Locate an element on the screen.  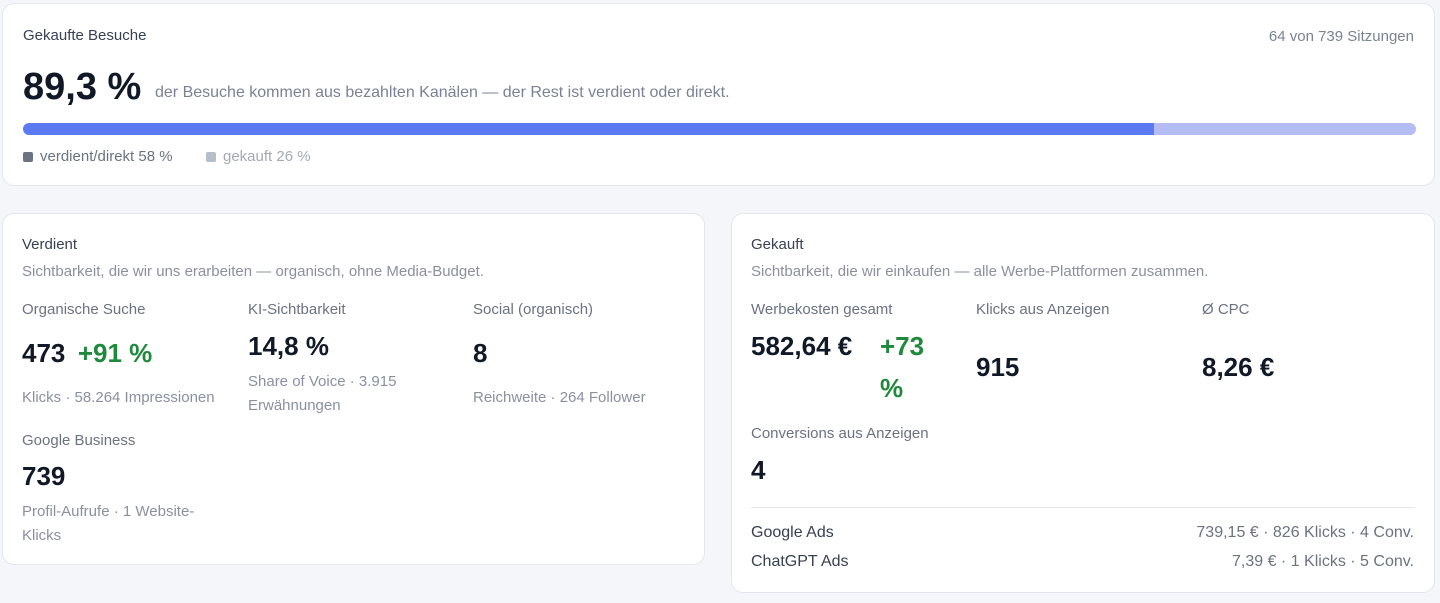
metric-detail: Klicks · 58.264 Impressionen is located at coordinates (118, 397).